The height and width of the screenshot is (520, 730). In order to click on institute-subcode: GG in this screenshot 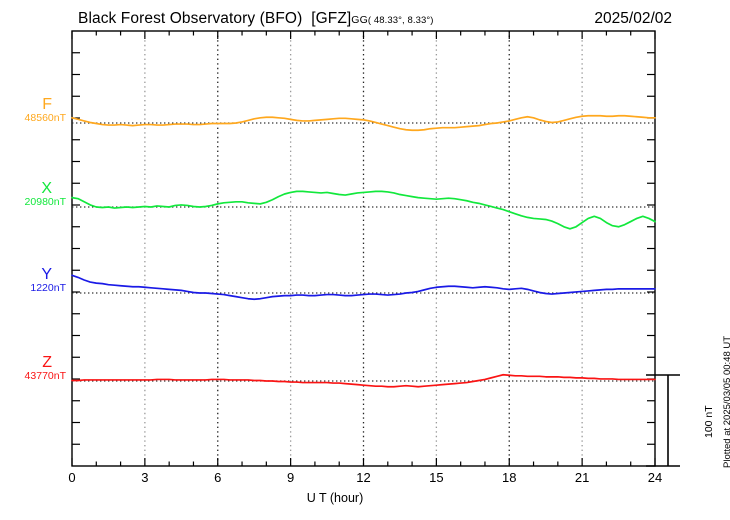, I will do `click(359, 20)`.